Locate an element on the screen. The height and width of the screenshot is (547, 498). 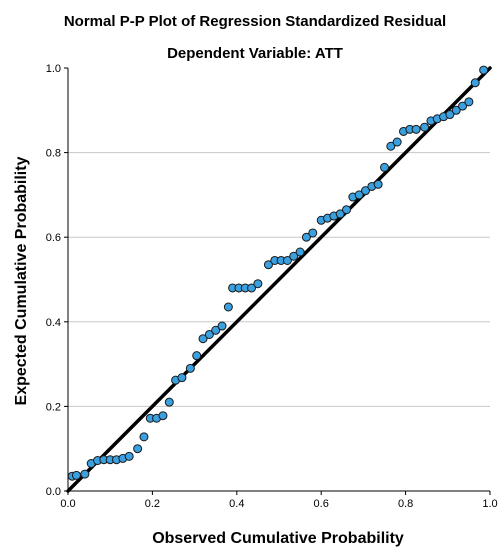
y-tick-label: 1.0 is located at coordinates (53, 69).